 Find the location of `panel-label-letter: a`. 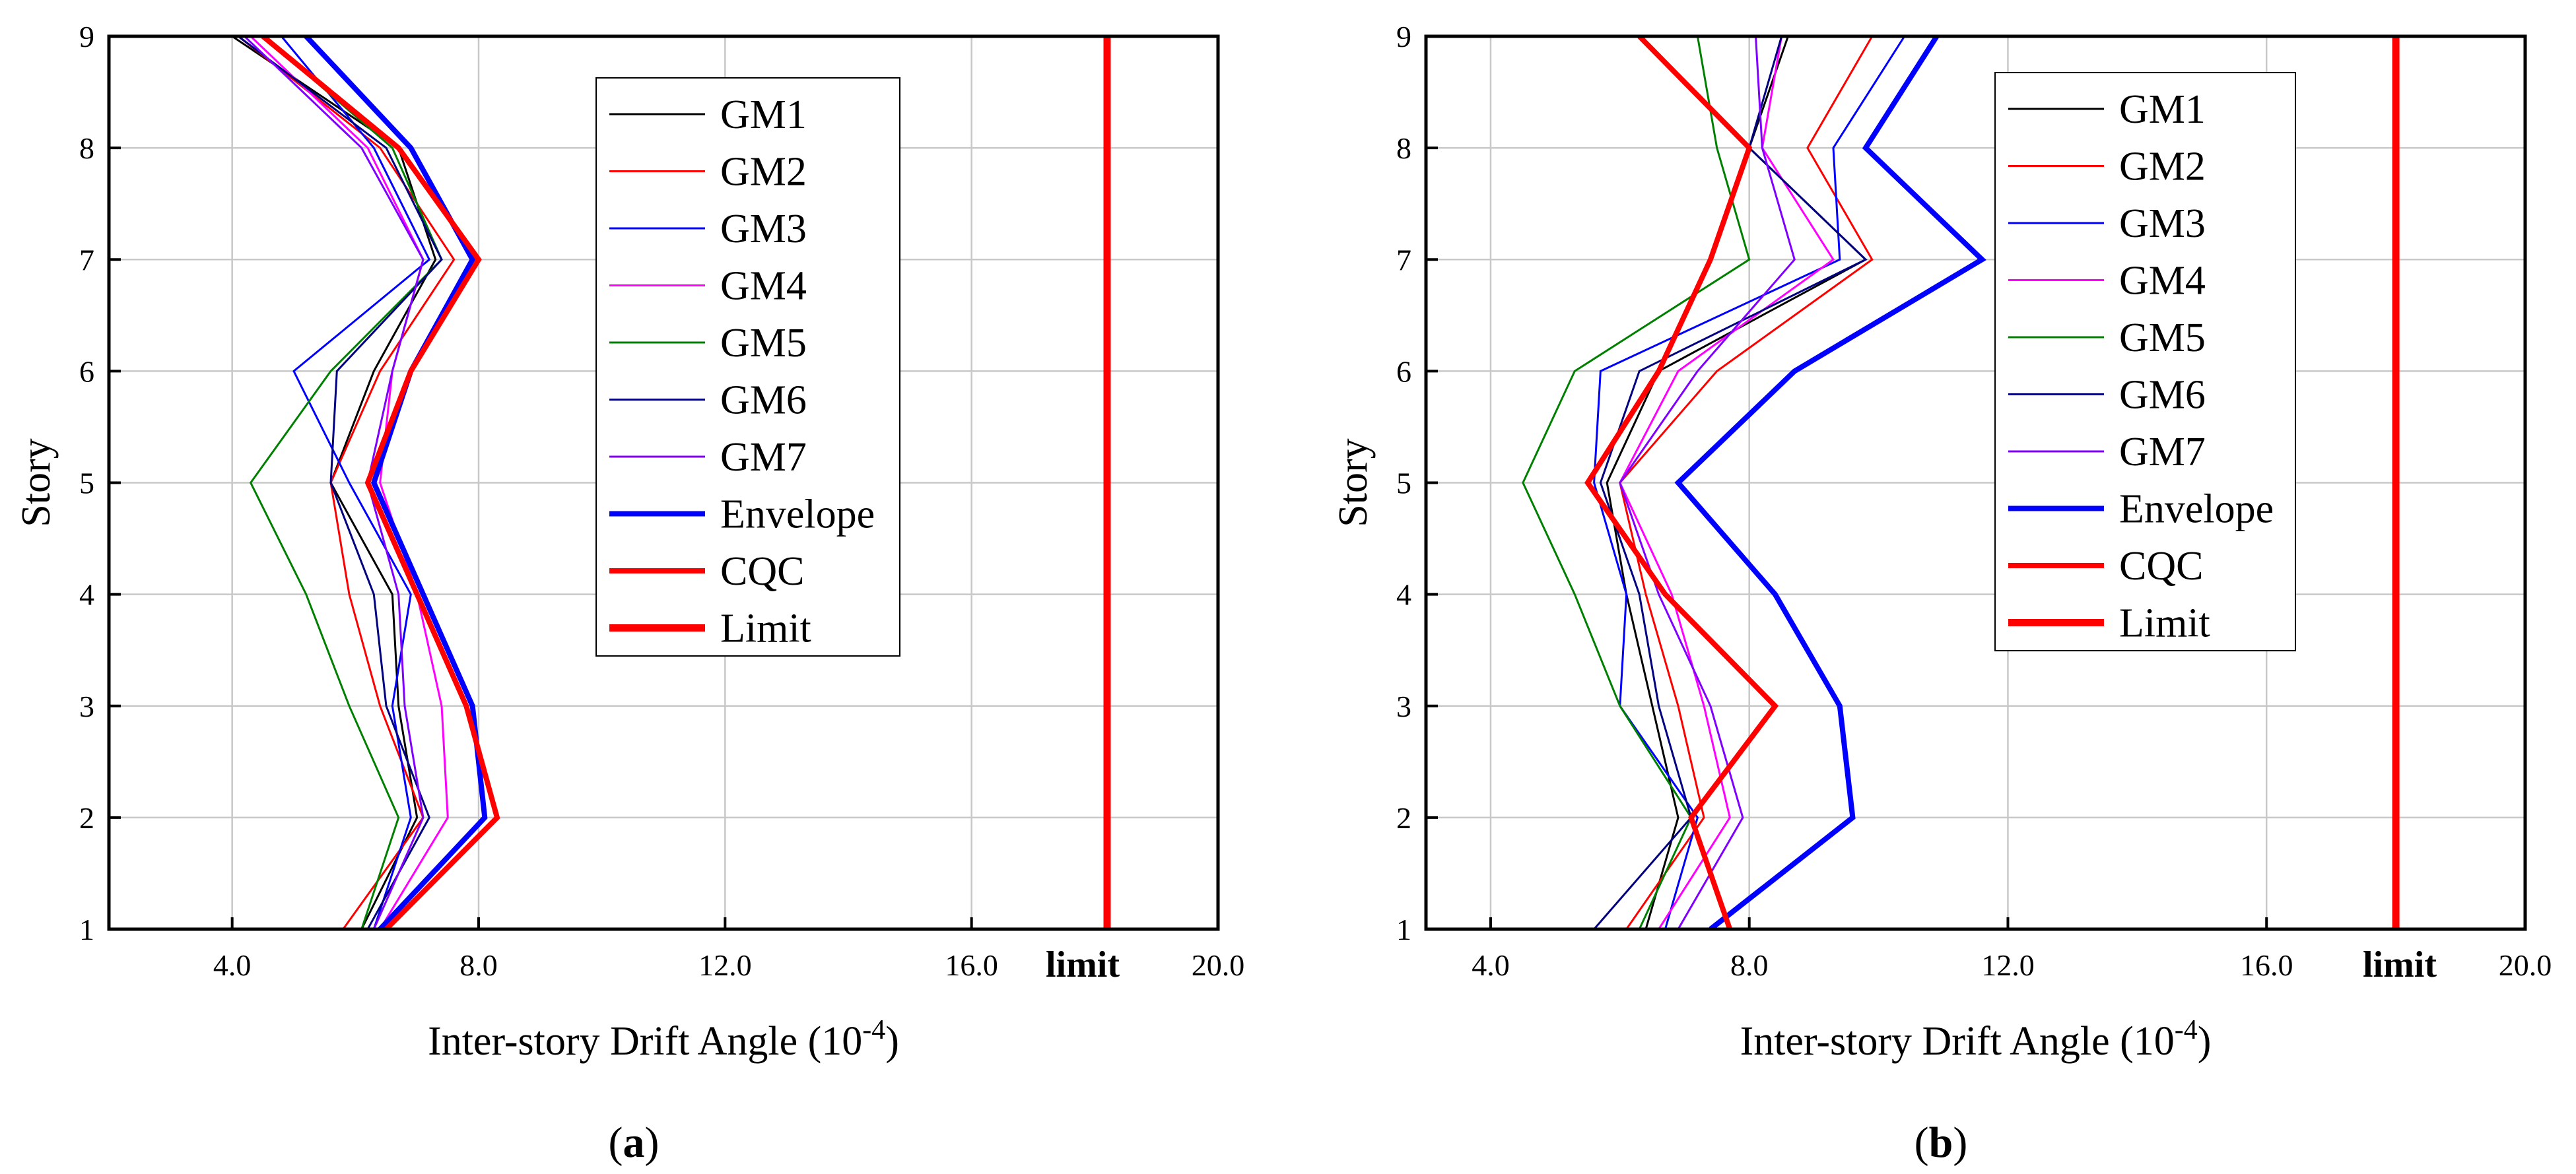

panel-label-letter: a is located at coordinates (634, 1143).